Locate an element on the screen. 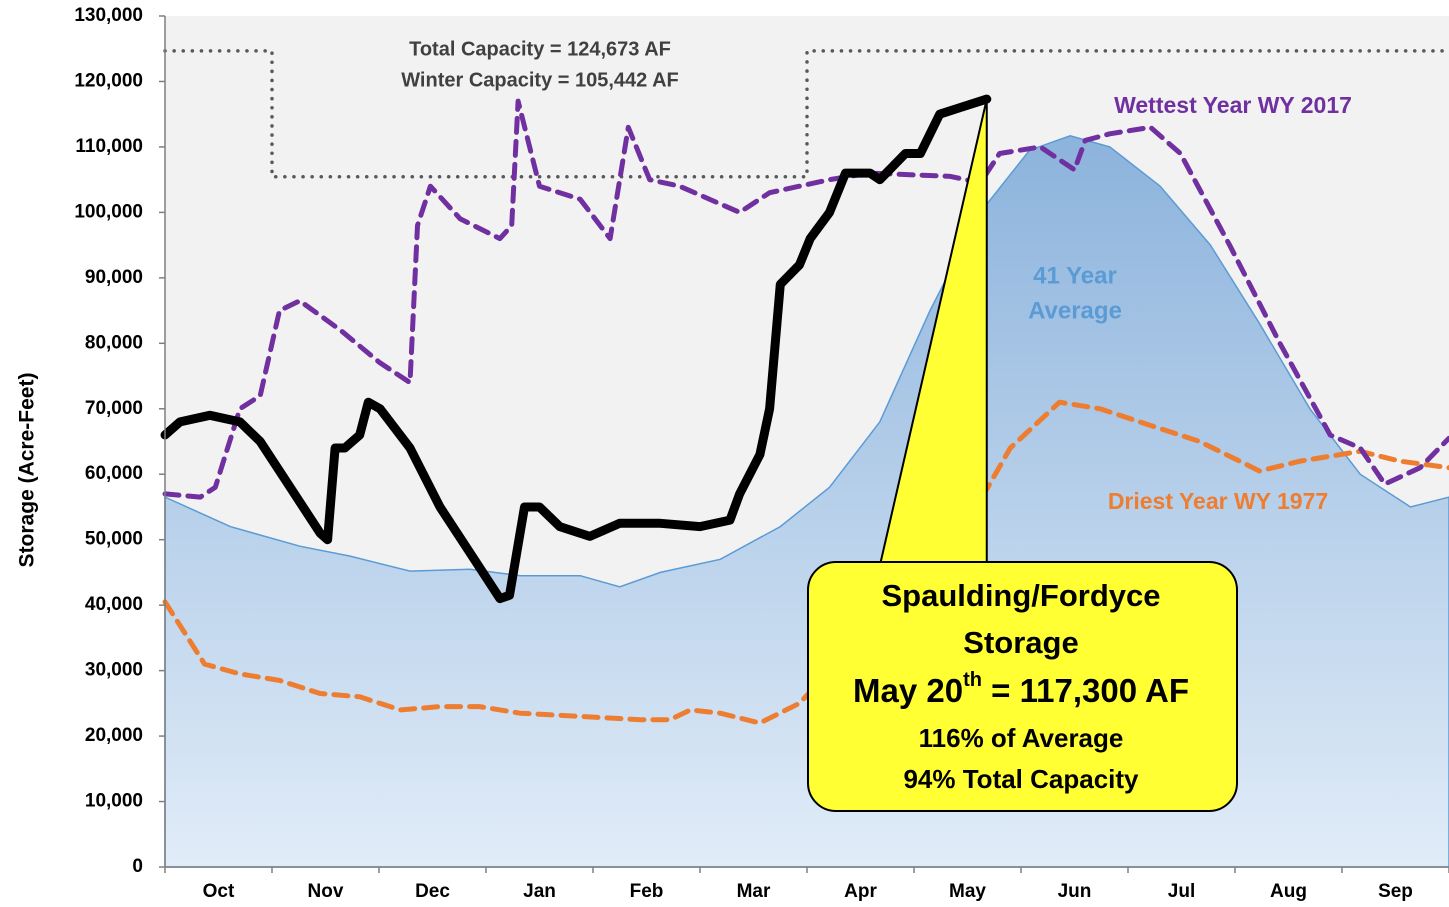  y-tick-label: 70,000 is located at coordinates (114, 408).